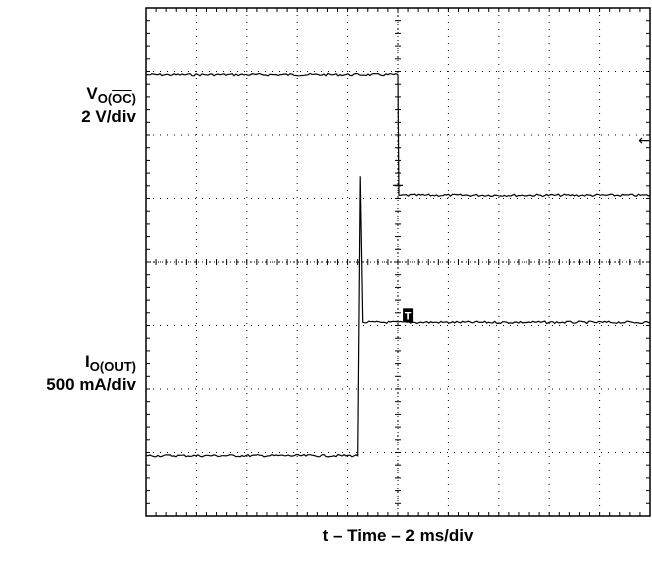 Image resolution: width=652 pixels, height=562 pixels. I want to click on ch1-name: VO(OC), so click(111, 95).